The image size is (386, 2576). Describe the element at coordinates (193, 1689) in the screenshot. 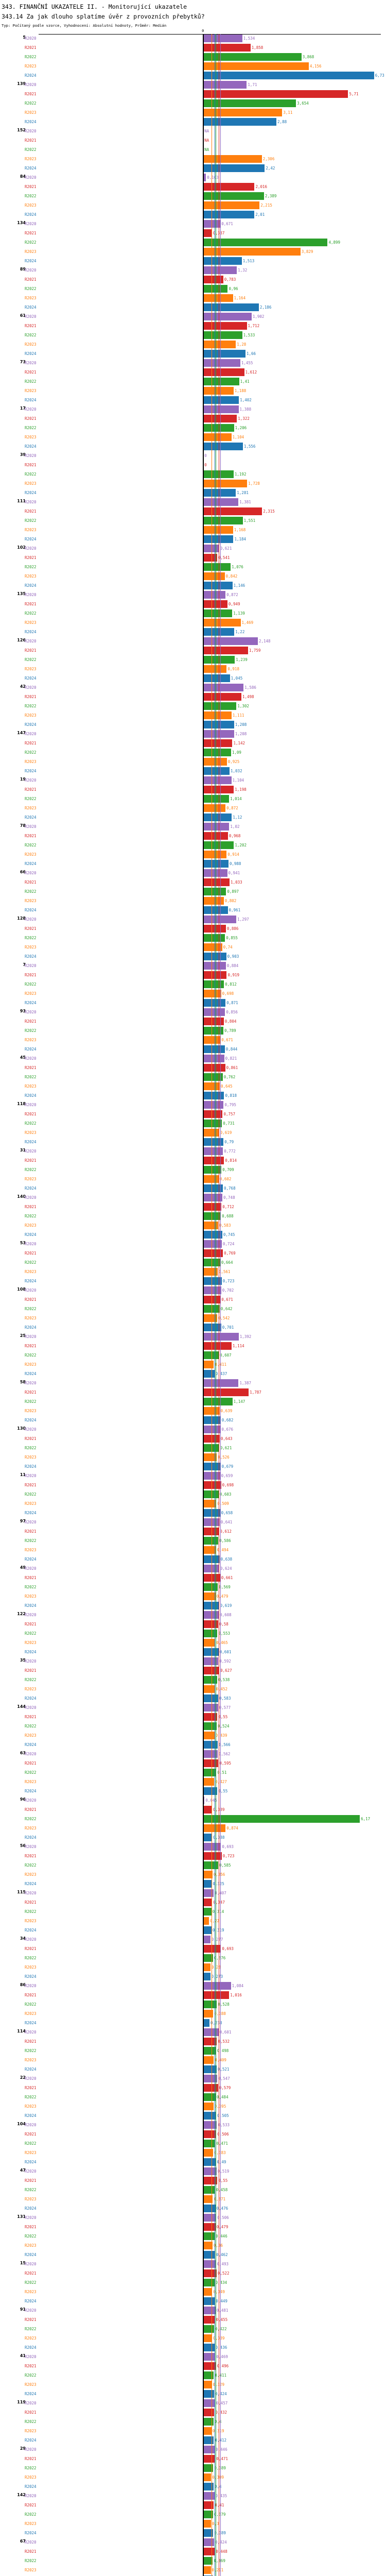

I see `bar-container: 0,452` at that location.